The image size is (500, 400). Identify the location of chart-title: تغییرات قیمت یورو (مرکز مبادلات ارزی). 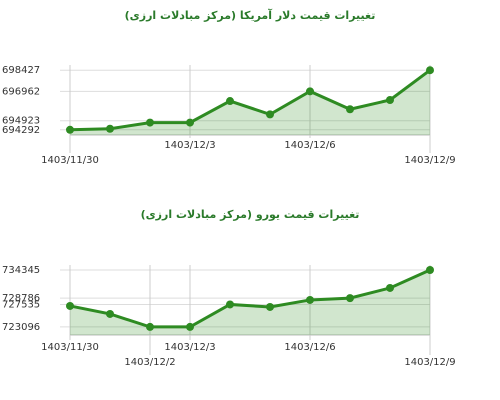
(250, 214).